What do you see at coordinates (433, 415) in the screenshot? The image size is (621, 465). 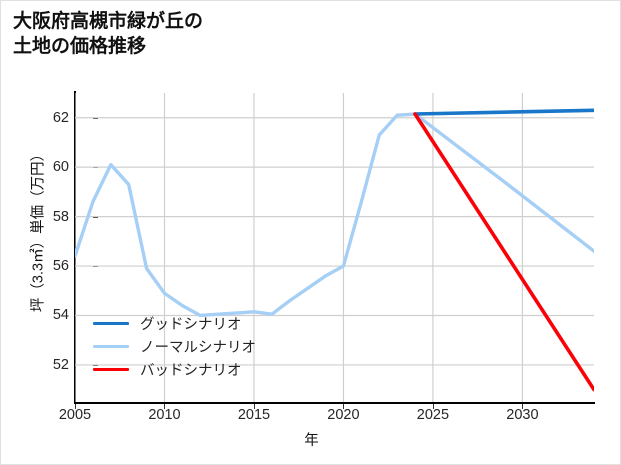 I see `x-tick-label: 2025` at bounding box center [433, 415].